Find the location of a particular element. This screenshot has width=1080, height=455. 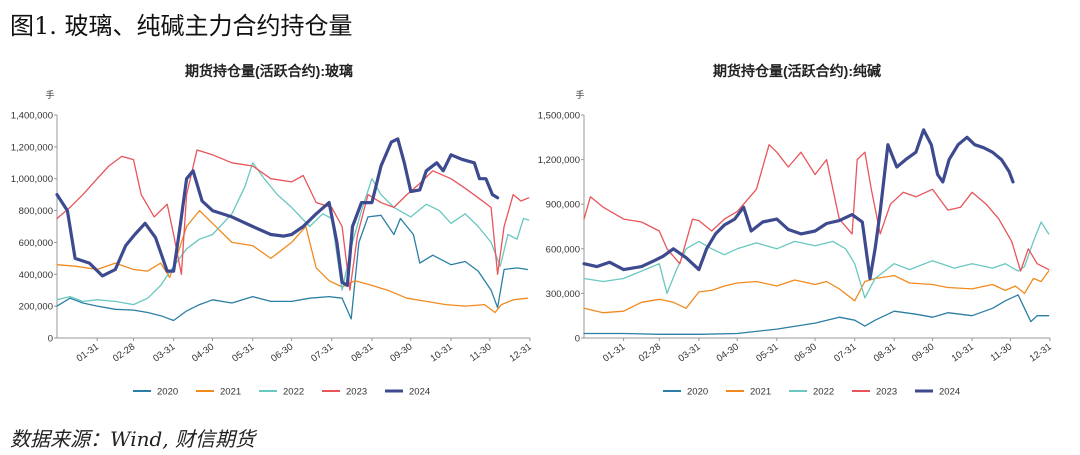

chart-title: 期货持仓量(活跃合约):纯碱 is located at coordinates (797, 71).